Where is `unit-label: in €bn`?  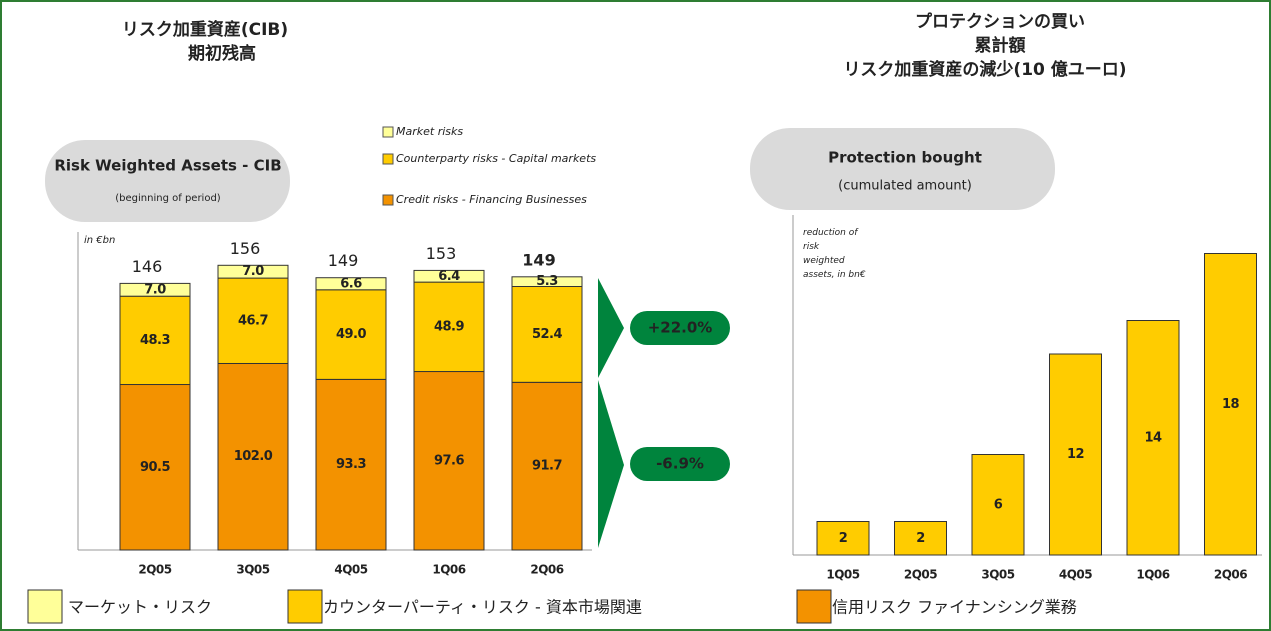
unit-label: in €bn is located at coordinates (99, 240).